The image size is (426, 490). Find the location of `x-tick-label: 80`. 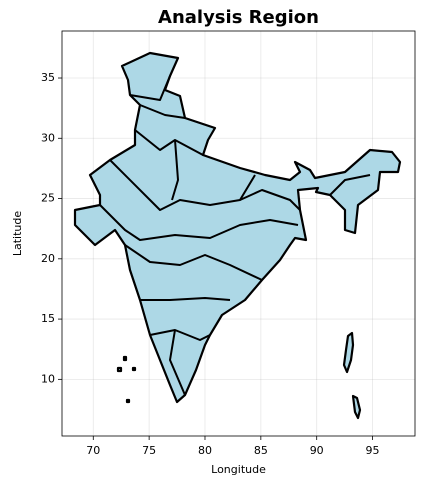

x-tick-label: 80 is located at coordinates (205, 450).